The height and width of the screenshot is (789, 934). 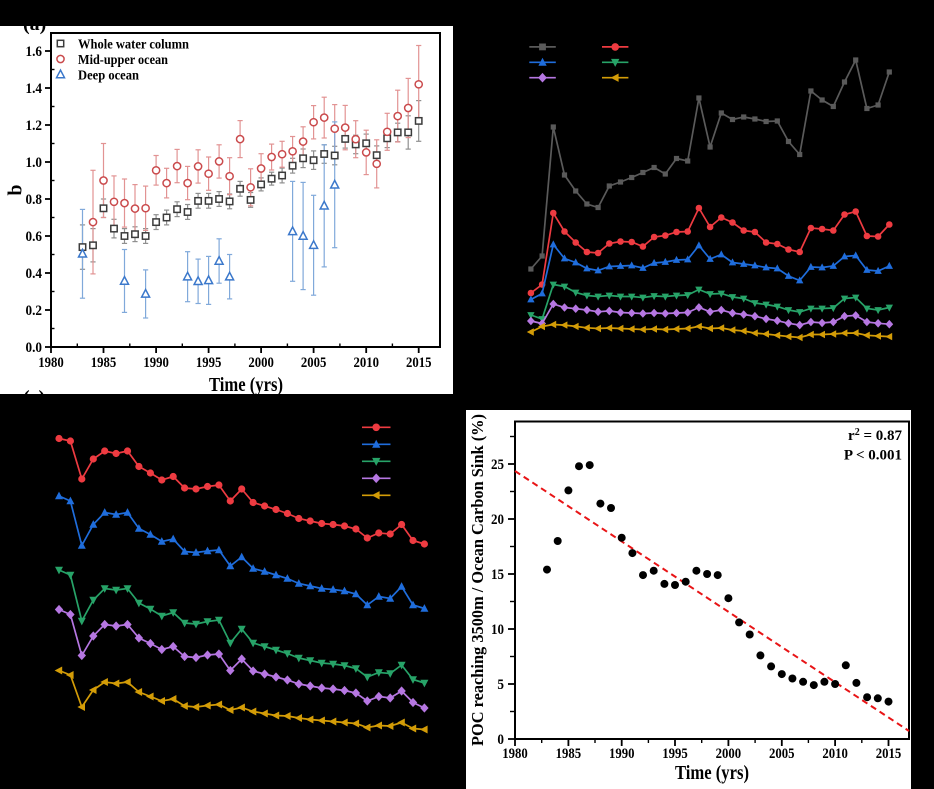 What do you see at coordinates (133, 45) in the screenshot?
I see `svg-text: Whole water column` at bounding box center [133, 45].